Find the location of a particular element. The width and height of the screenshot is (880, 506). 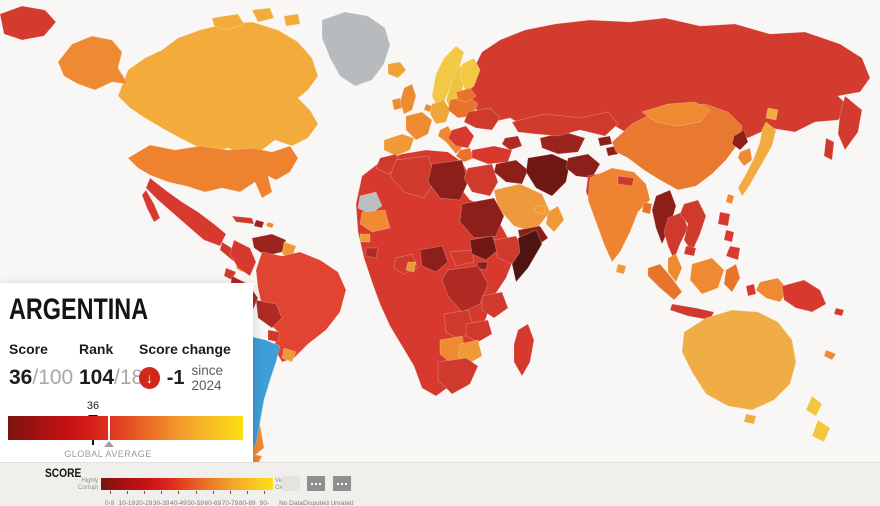

score-change-label: Score change is located at coordinates (185, 349).